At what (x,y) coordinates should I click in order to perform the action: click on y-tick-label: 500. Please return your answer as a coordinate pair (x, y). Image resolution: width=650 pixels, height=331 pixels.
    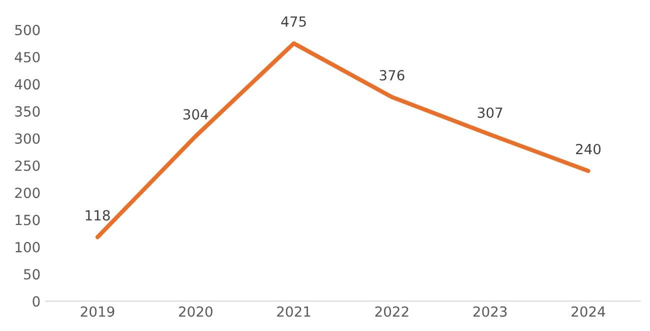
    Looking at the image, I should click on (27, 30).